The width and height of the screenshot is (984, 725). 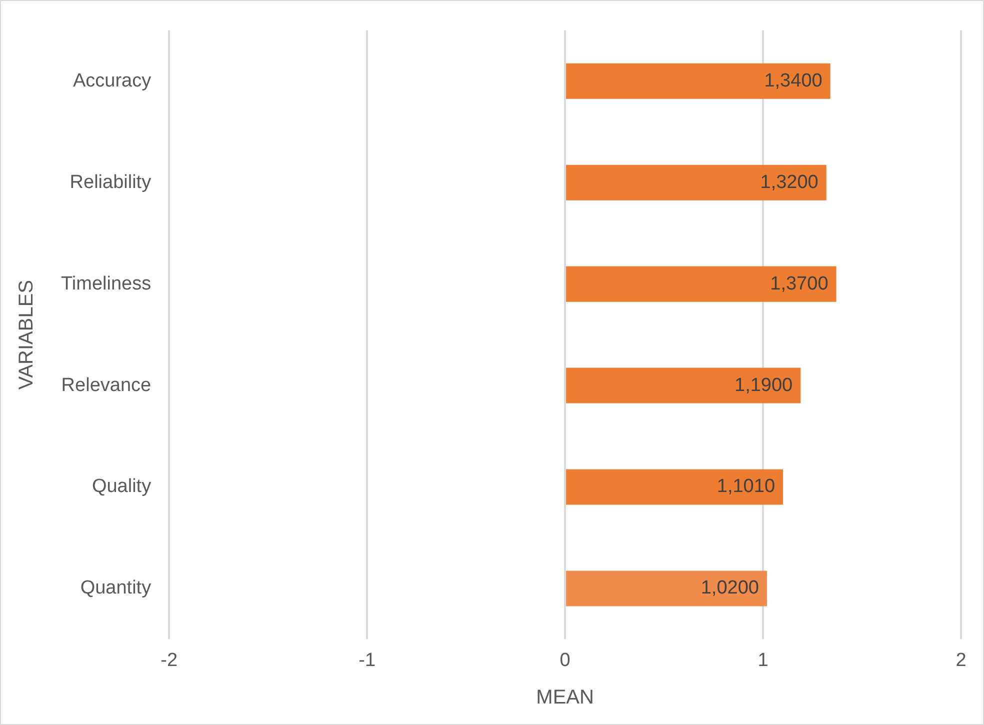 I want to click on x-axis-title: MEAN, so click(x=565, y=697).